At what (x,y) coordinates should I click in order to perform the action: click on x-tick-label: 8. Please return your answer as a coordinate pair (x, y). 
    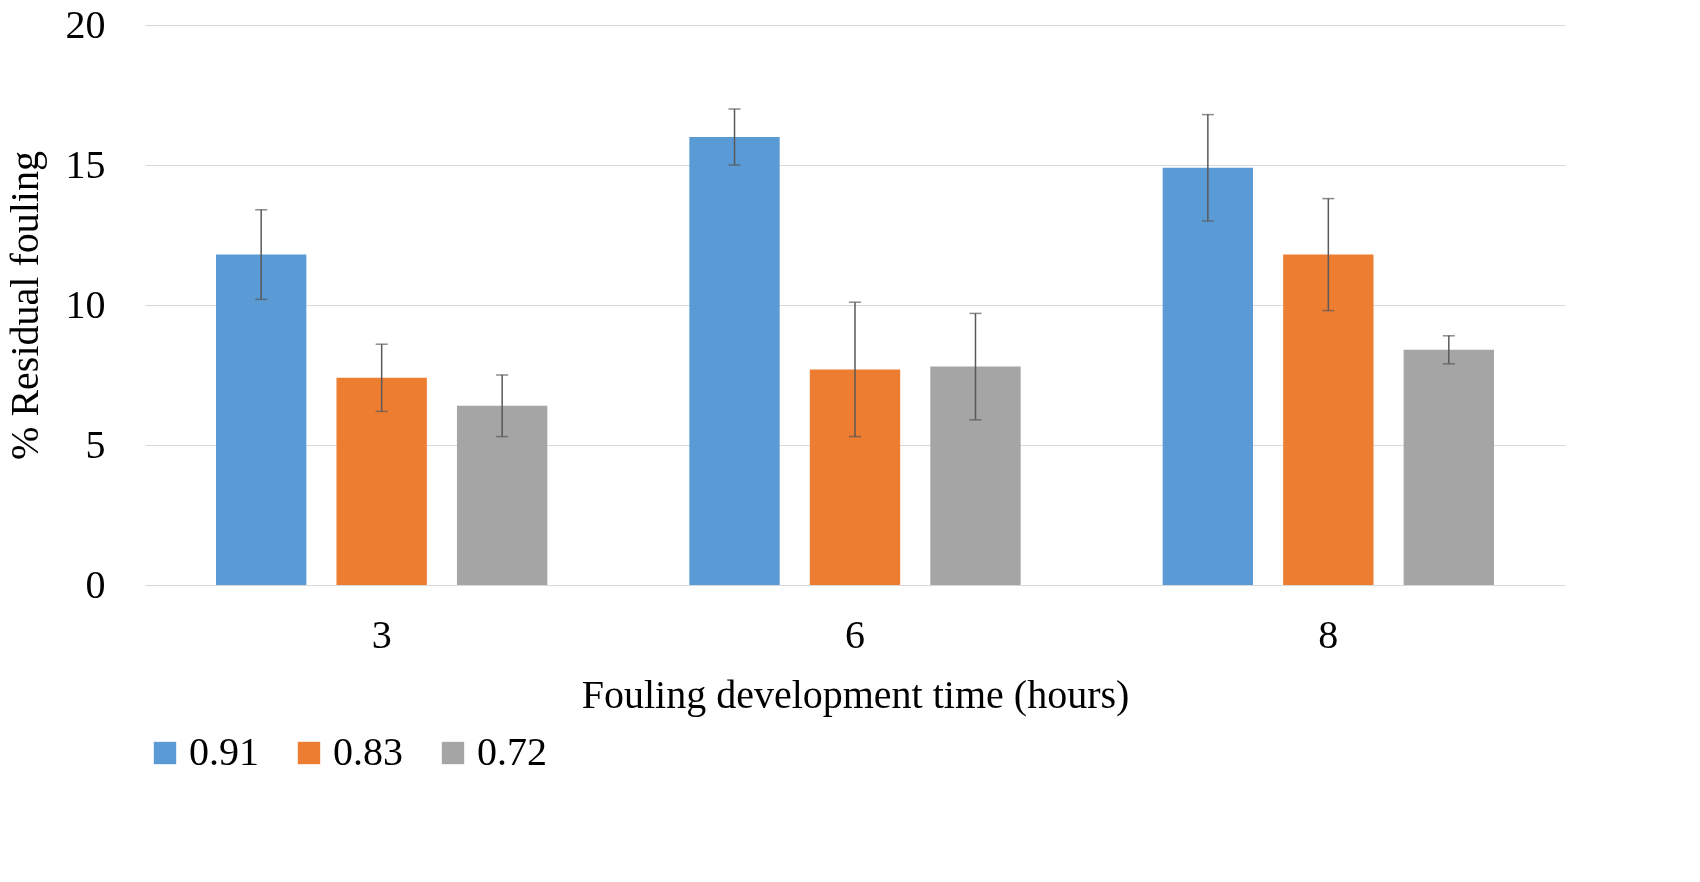
    Looking at the image, I should click on (1328, 634).